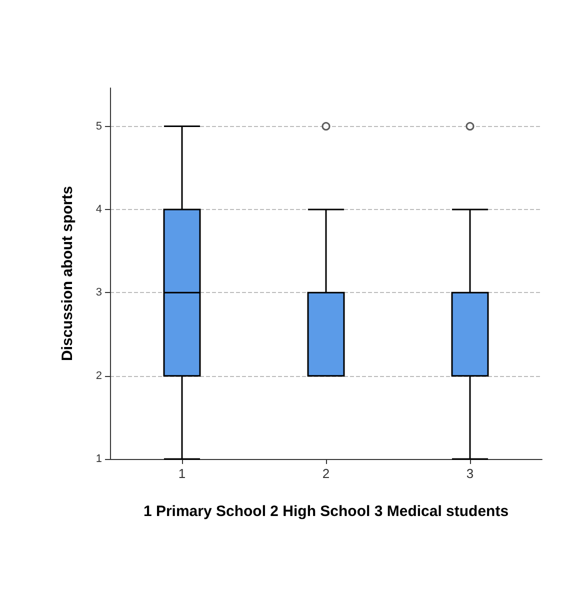  I want to click on x-tick-label: 2, so click(326, 473).